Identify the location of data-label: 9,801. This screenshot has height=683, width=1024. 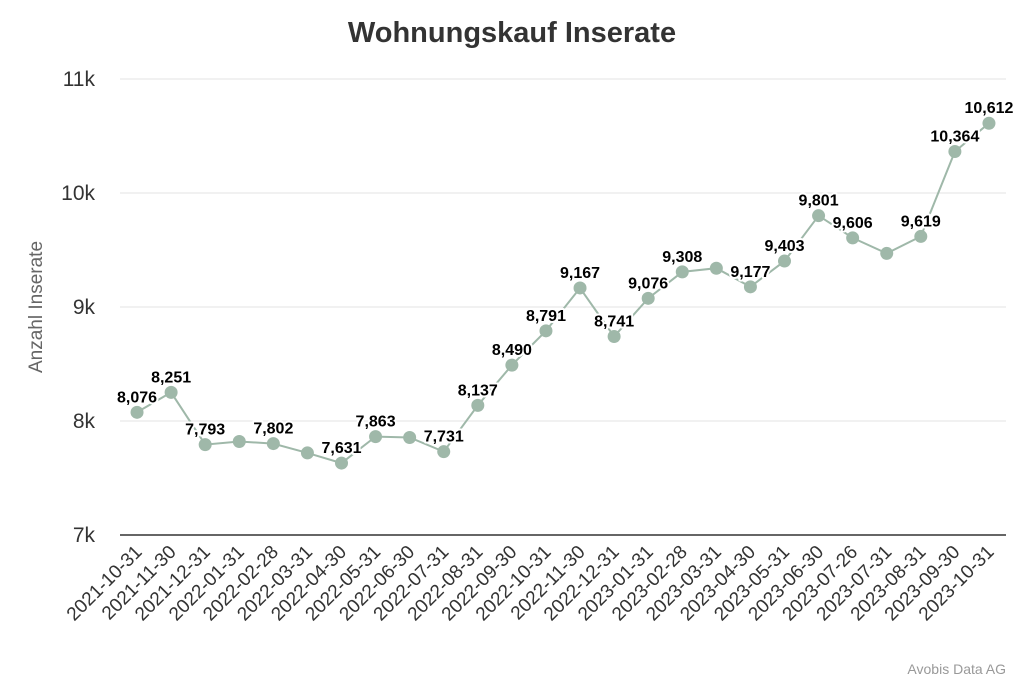
(819, 201).